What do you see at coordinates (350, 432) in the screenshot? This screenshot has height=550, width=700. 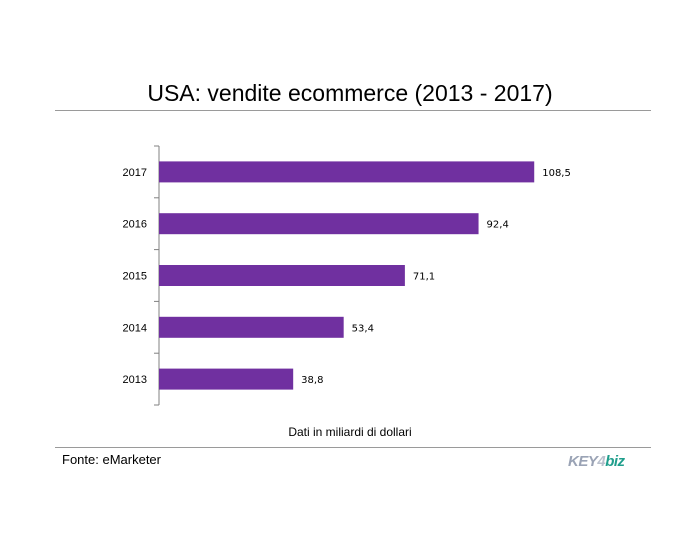 I see `unit-note: Dati in miliardi di dollari` at bounding box center [350, 432].